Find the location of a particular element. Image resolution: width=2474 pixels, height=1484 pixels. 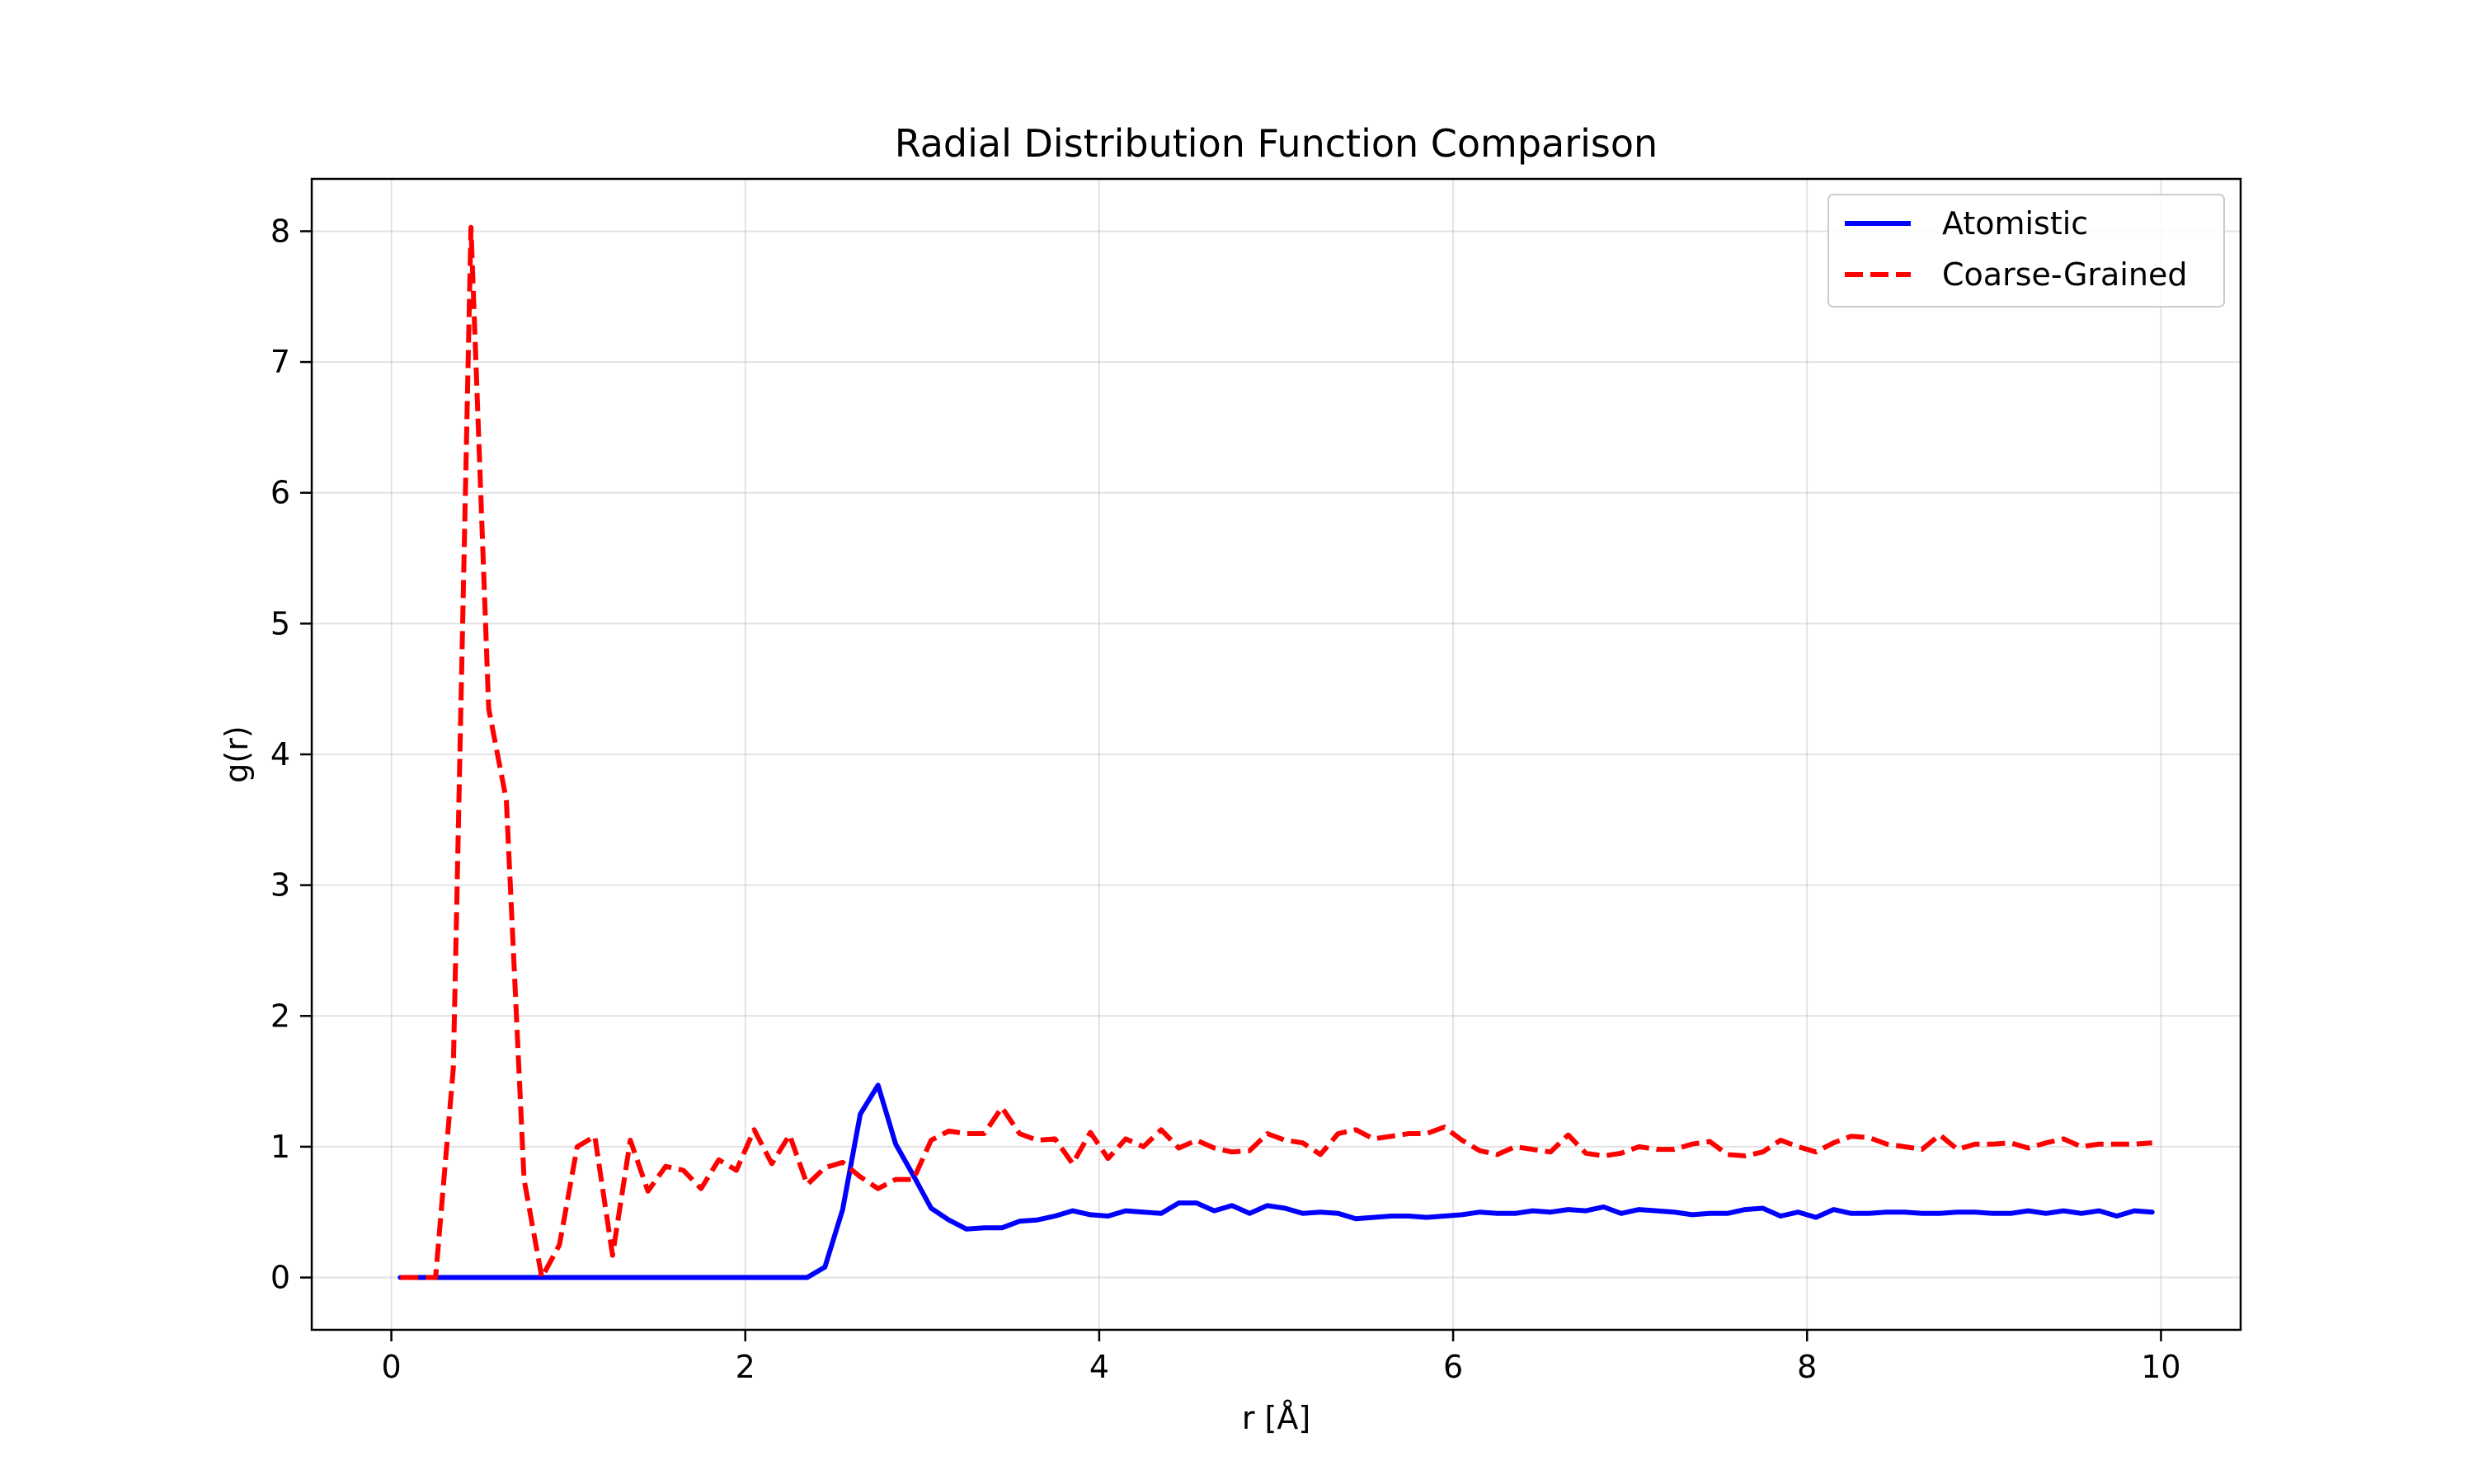

x-tick-label: 8 is located at coordinates (1807, 1367).